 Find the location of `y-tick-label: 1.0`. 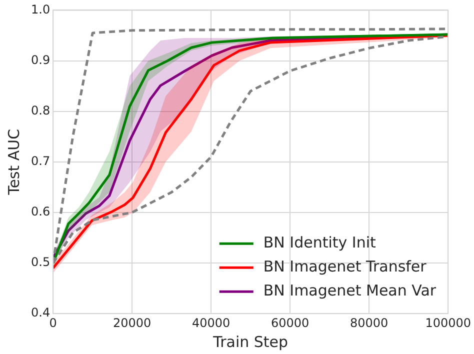

y-tick-label: 1.0 is located at coordinates (40, 9).